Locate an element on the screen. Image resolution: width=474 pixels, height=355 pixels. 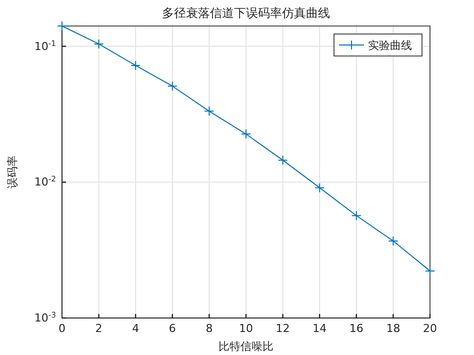
legend-label: 实验曲线 is located at coordinates (390, 45).